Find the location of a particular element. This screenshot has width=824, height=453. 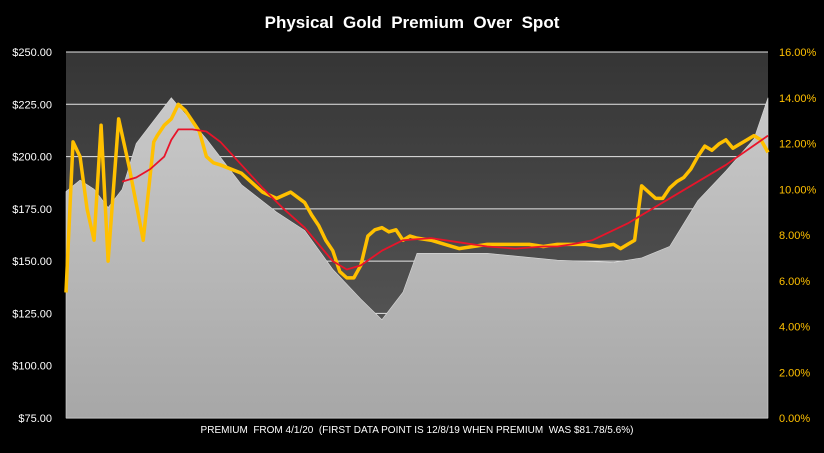

right-tick-label: 2.00% is located at coordinates (794, 373).